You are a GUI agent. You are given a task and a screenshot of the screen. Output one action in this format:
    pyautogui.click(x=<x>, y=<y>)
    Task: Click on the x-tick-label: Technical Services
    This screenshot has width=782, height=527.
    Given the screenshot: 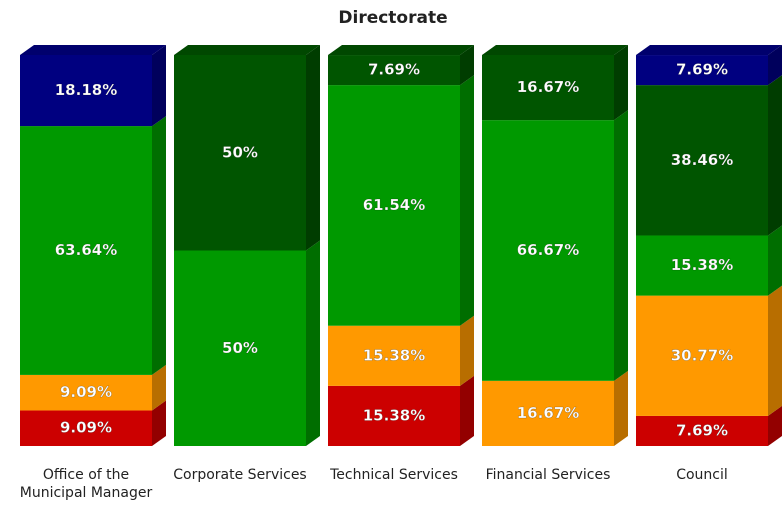 What is the action you would take?
    pyautogui.click(x=394, y=475)
    